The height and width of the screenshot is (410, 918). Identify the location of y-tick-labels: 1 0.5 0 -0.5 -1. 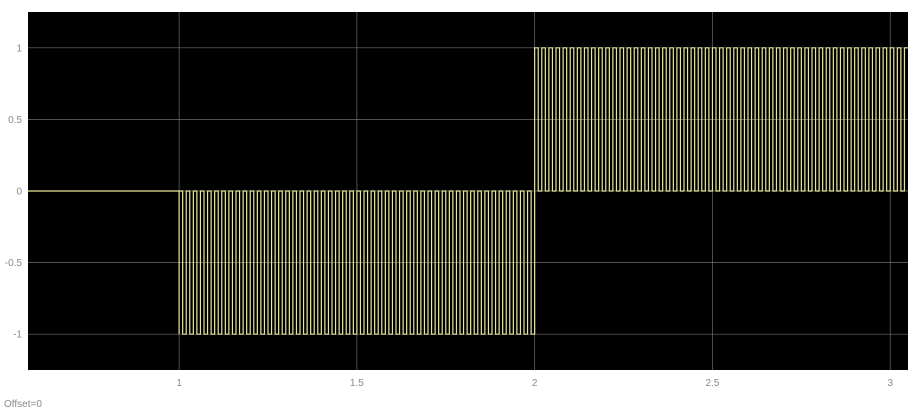
(14, 191).